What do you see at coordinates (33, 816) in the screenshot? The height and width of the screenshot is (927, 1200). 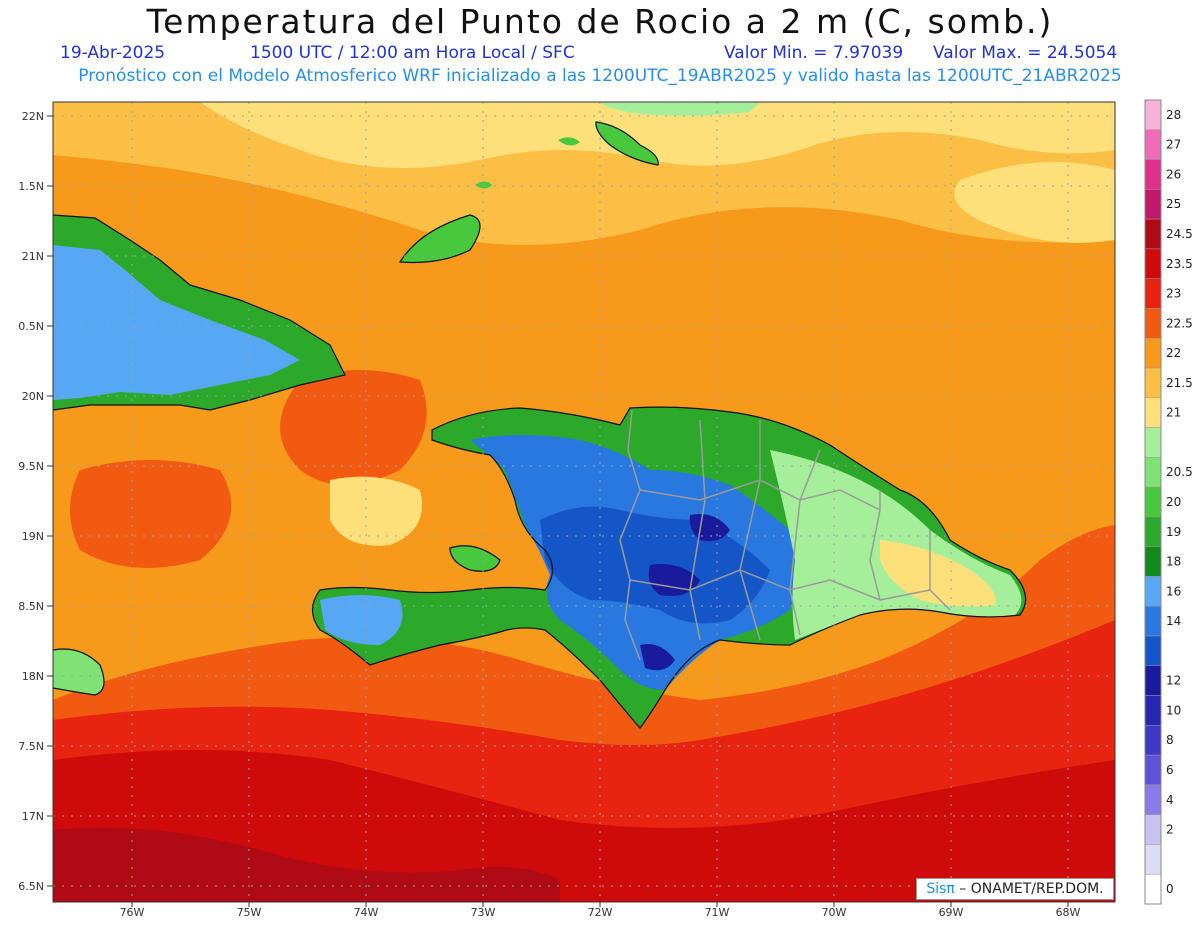 I see `lat-label: 17N` at bounding box center [33, 816].